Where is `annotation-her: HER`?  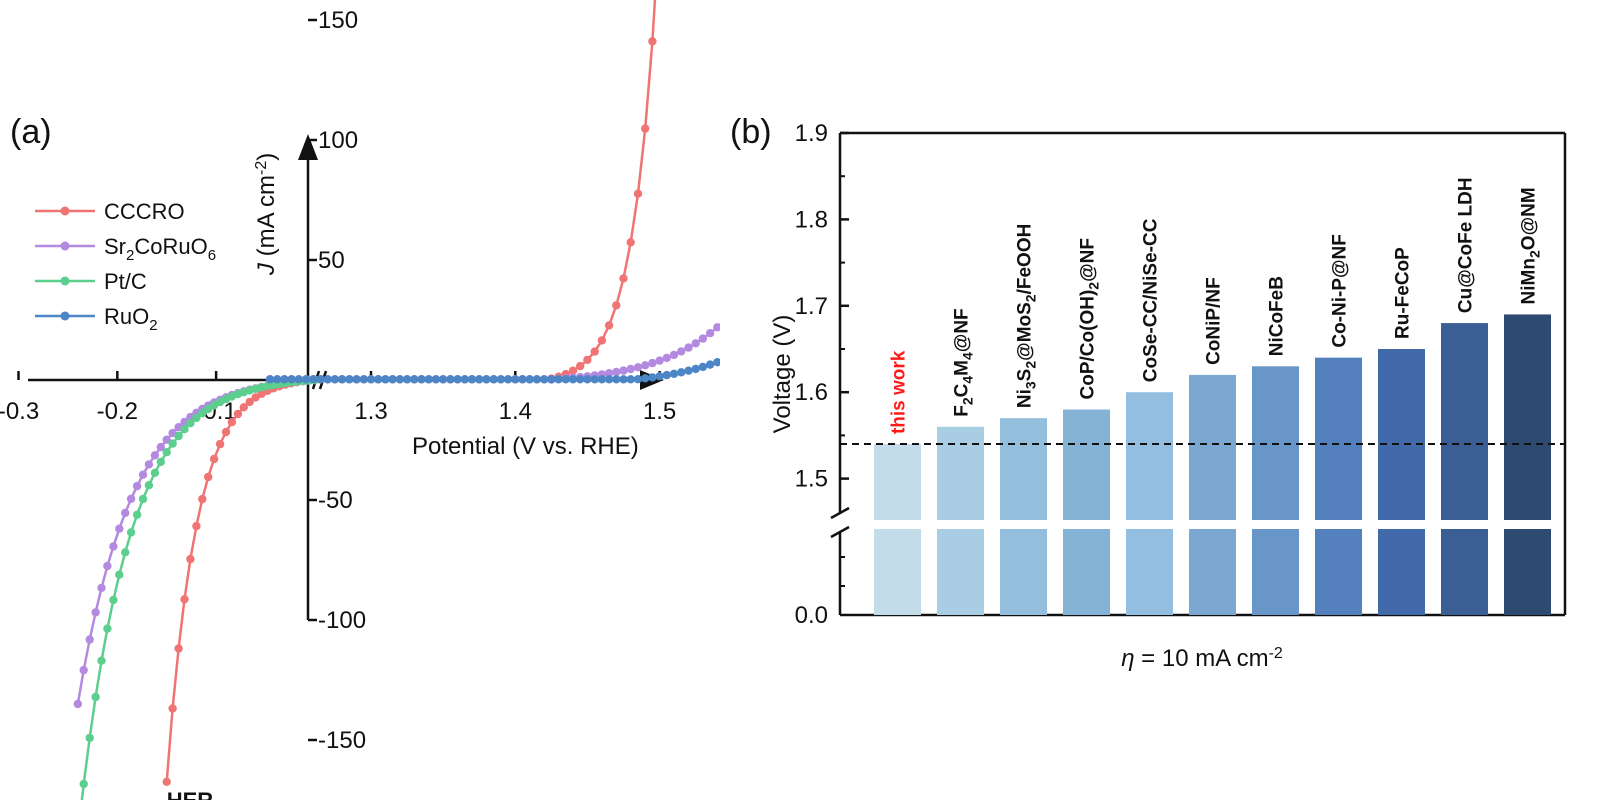 annotation-her: HER is located at coordinates (190, 794).